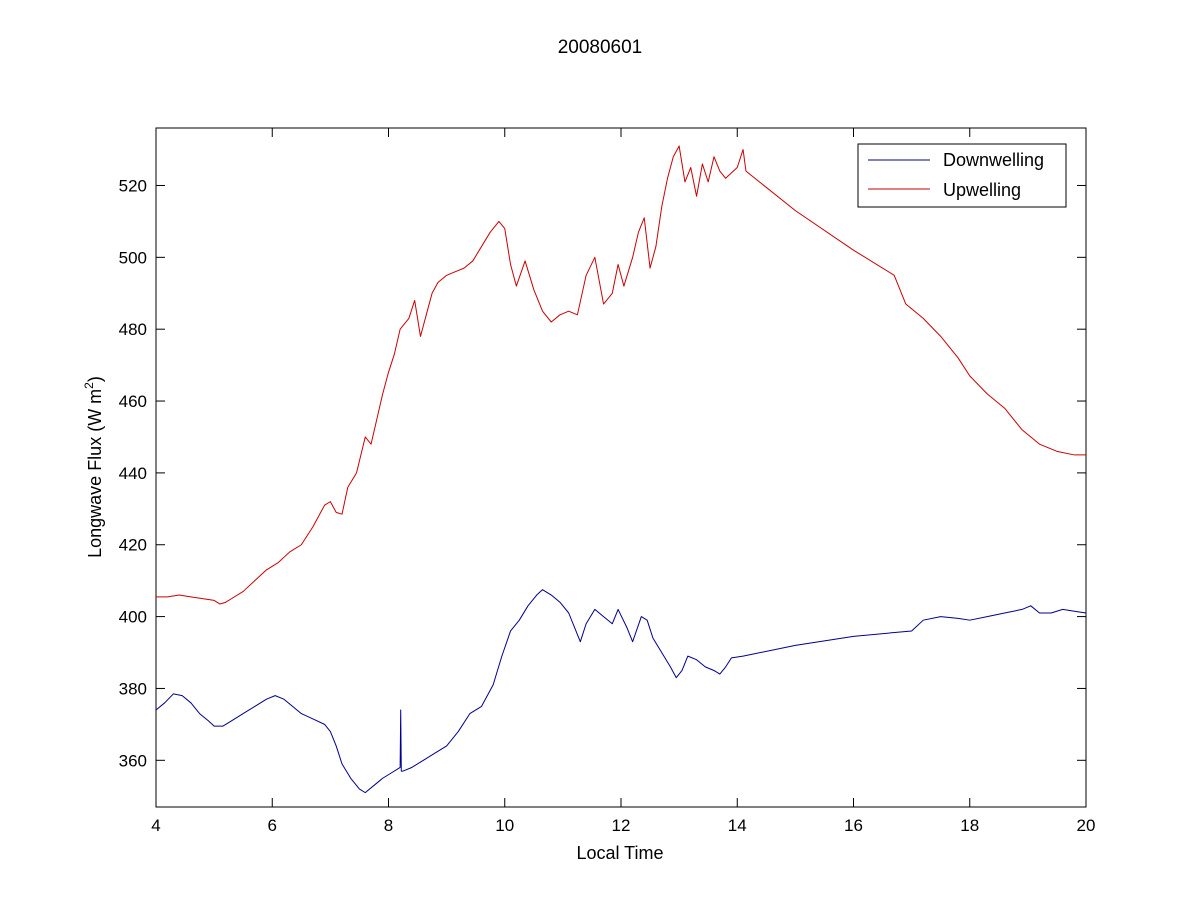  Describe the element at coordinates (600, 47) in the screenshot. I see `chart-title: 20080601` at that location.